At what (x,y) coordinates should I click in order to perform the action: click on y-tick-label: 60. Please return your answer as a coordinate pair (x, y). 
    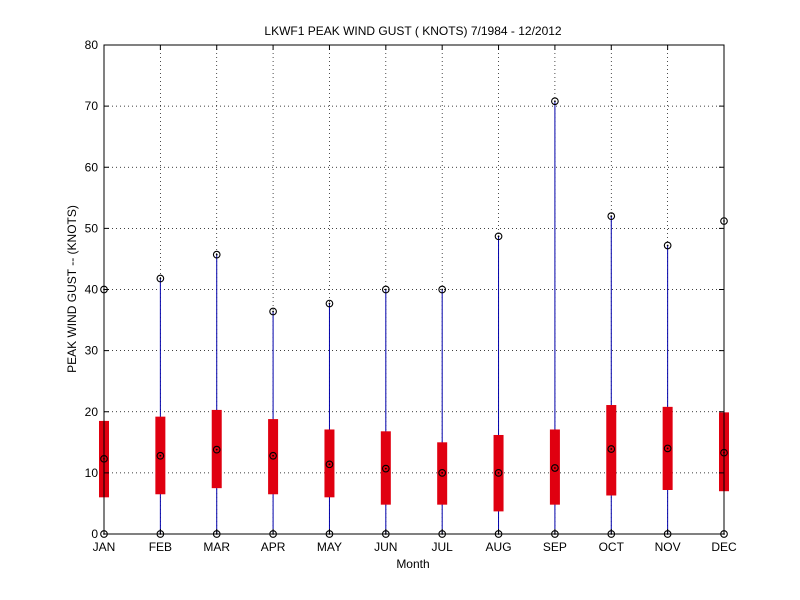
    Looking at the image, I should click on (92, 167).